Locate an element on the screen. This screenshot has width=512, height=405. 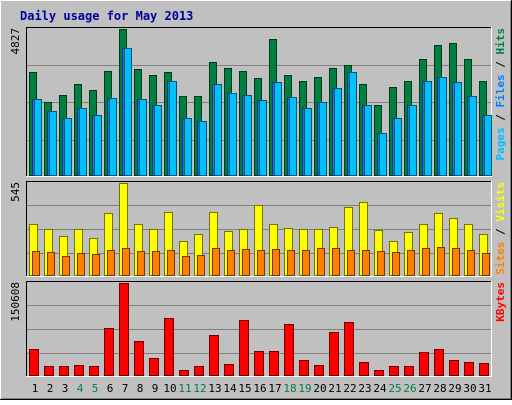
x-tick-label-day-26: 26 is located at coordinates (409, 388).